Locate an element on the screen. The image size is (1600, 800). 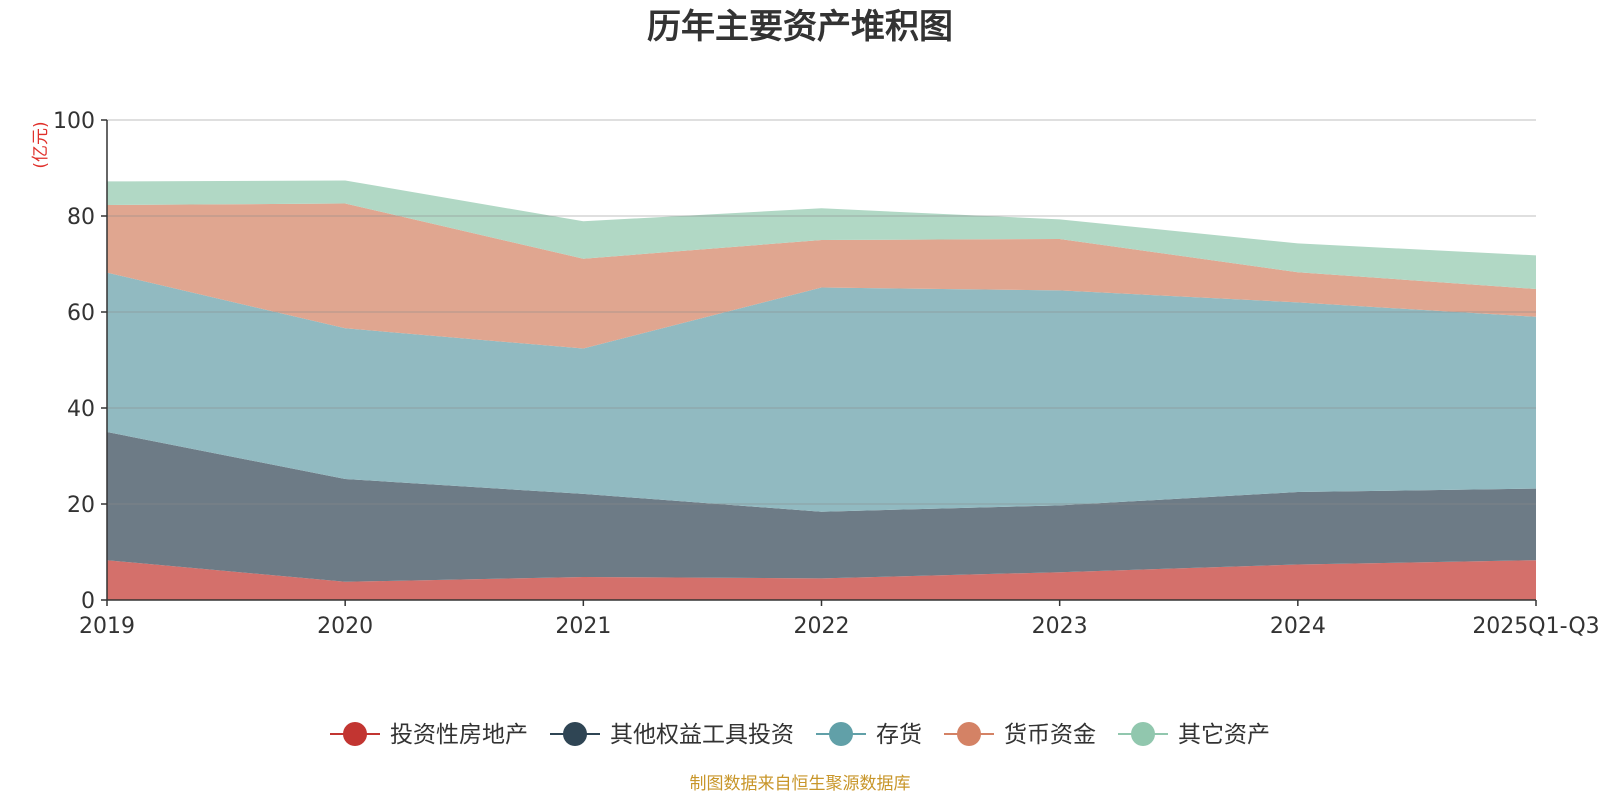
legend-label: 其他权益工具投资 is located at coordinates (702, 735).